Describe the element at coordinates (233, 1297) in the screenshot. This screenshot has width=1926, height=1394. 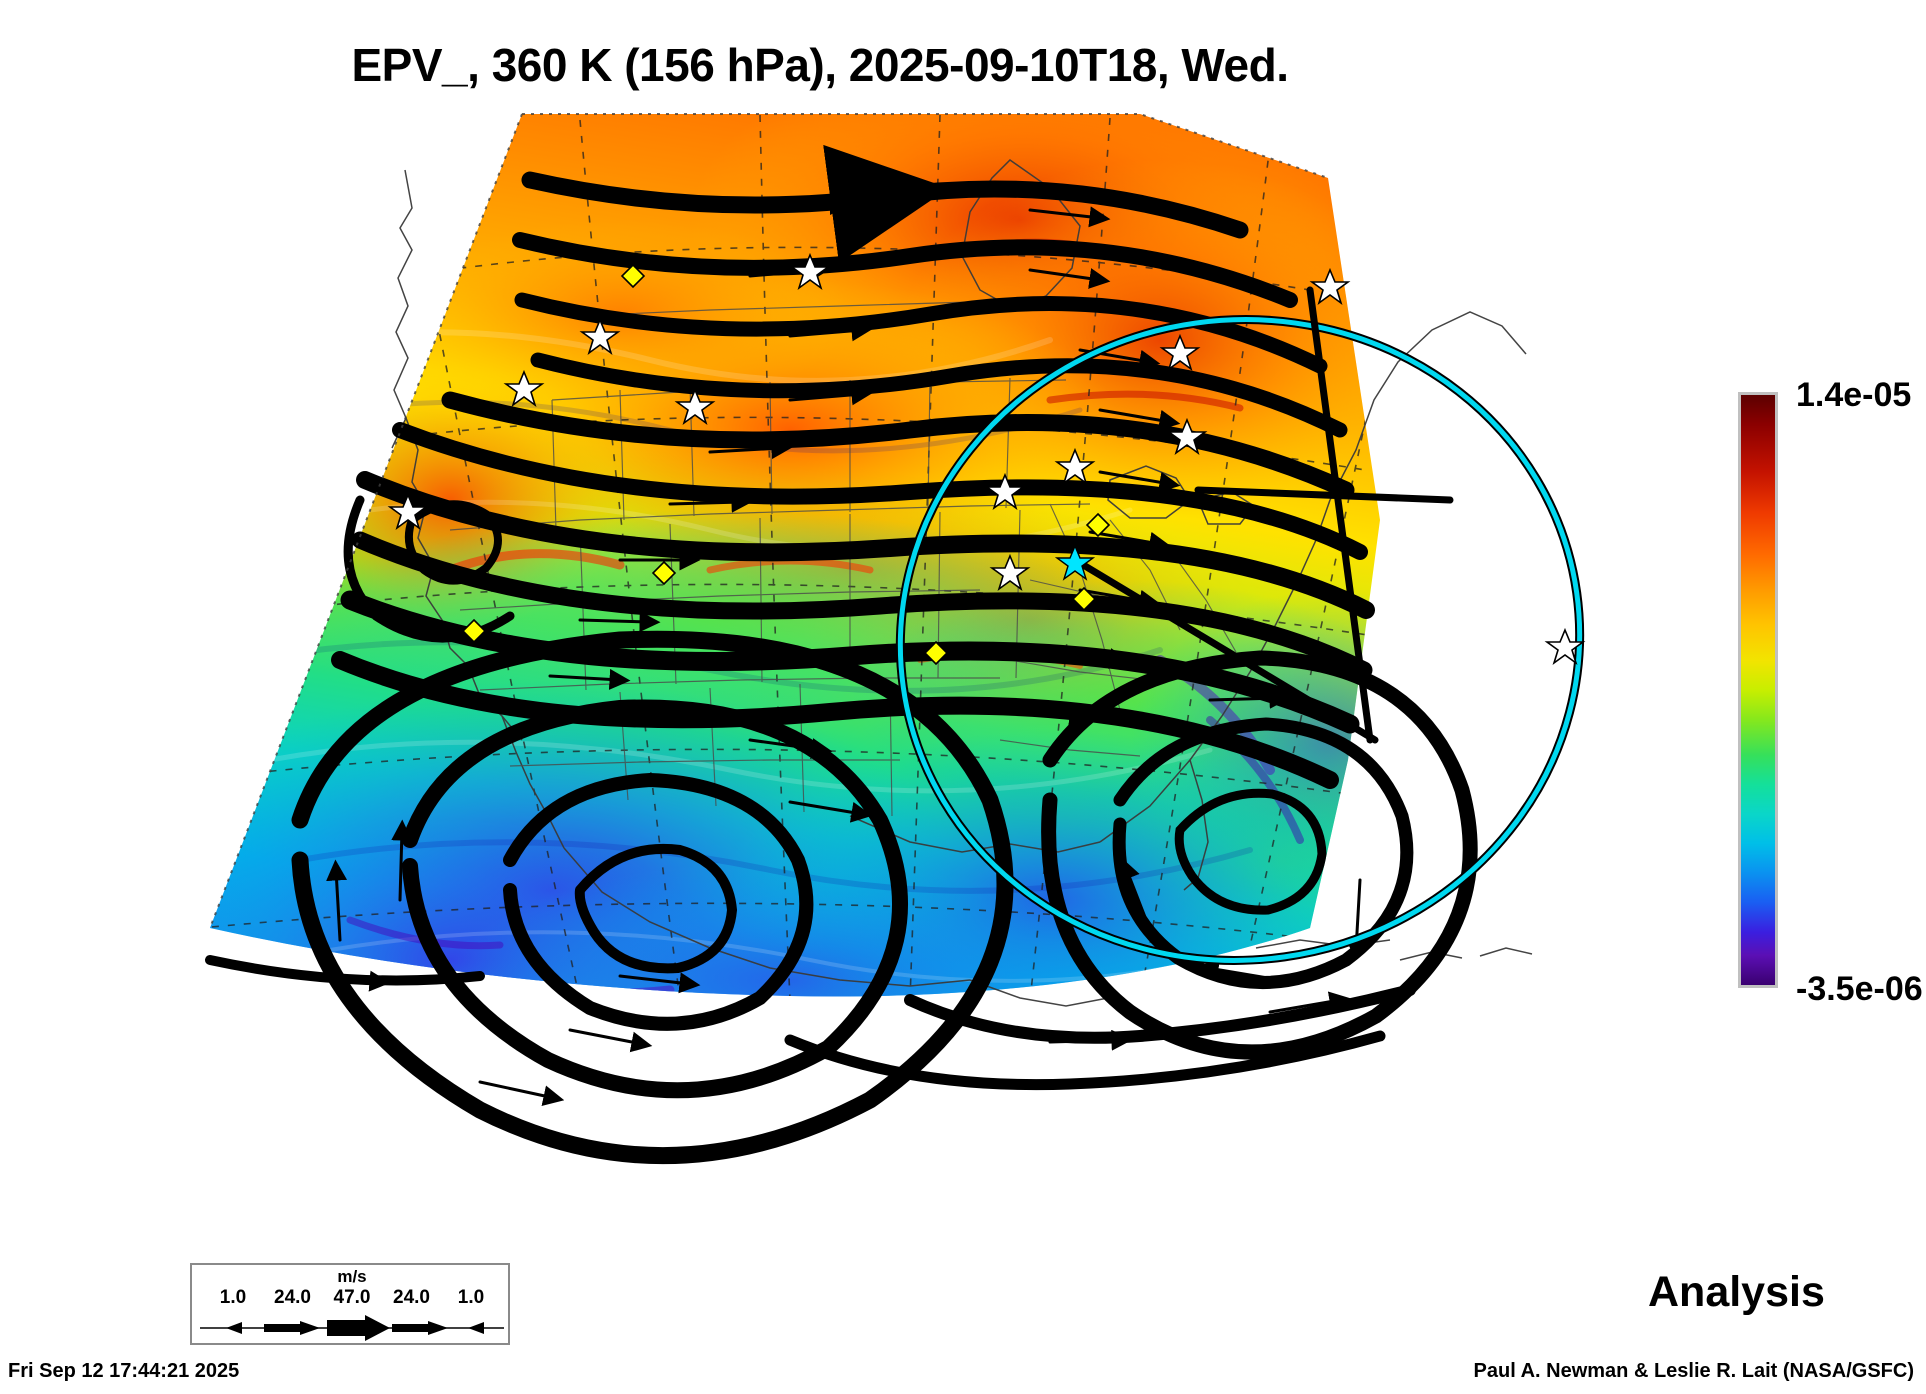
I see `wind-tick-0: 1.0` at that location.